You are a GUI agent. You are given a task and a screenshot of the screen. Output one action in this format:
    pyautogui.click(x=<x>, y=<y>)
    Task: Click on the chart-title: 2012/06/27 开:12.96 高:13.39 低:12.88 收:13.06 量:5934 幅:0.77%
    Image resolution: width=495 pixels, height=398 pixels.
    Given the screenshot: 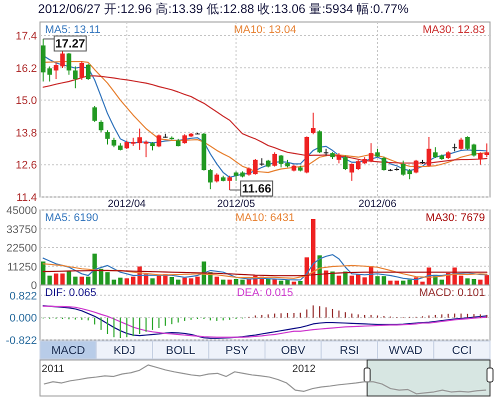 What is the action you would take?
    pyautogui.click(x=223, y=8)
    